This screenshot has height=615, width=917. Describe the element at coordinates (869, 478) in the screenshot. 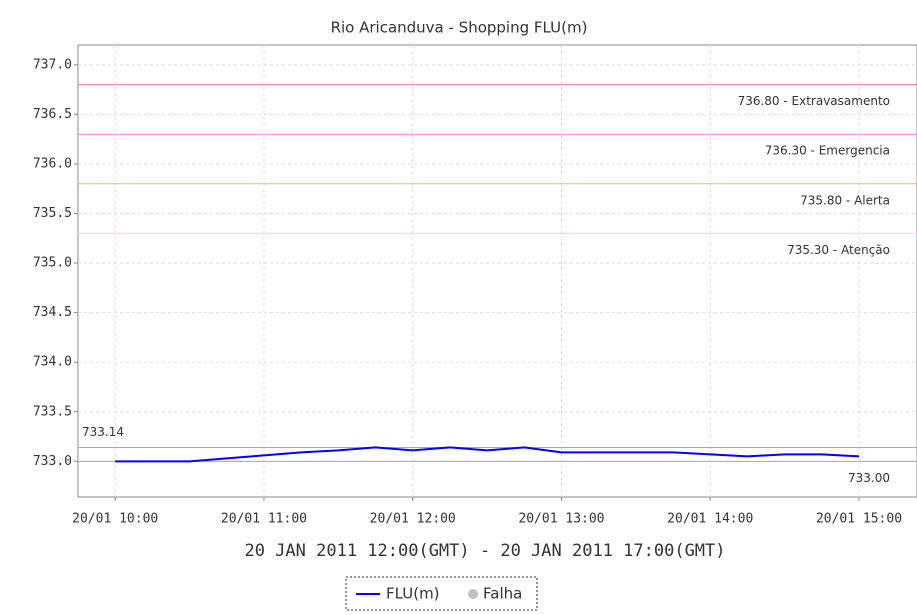

I see `min-label: 733.00` at that location.